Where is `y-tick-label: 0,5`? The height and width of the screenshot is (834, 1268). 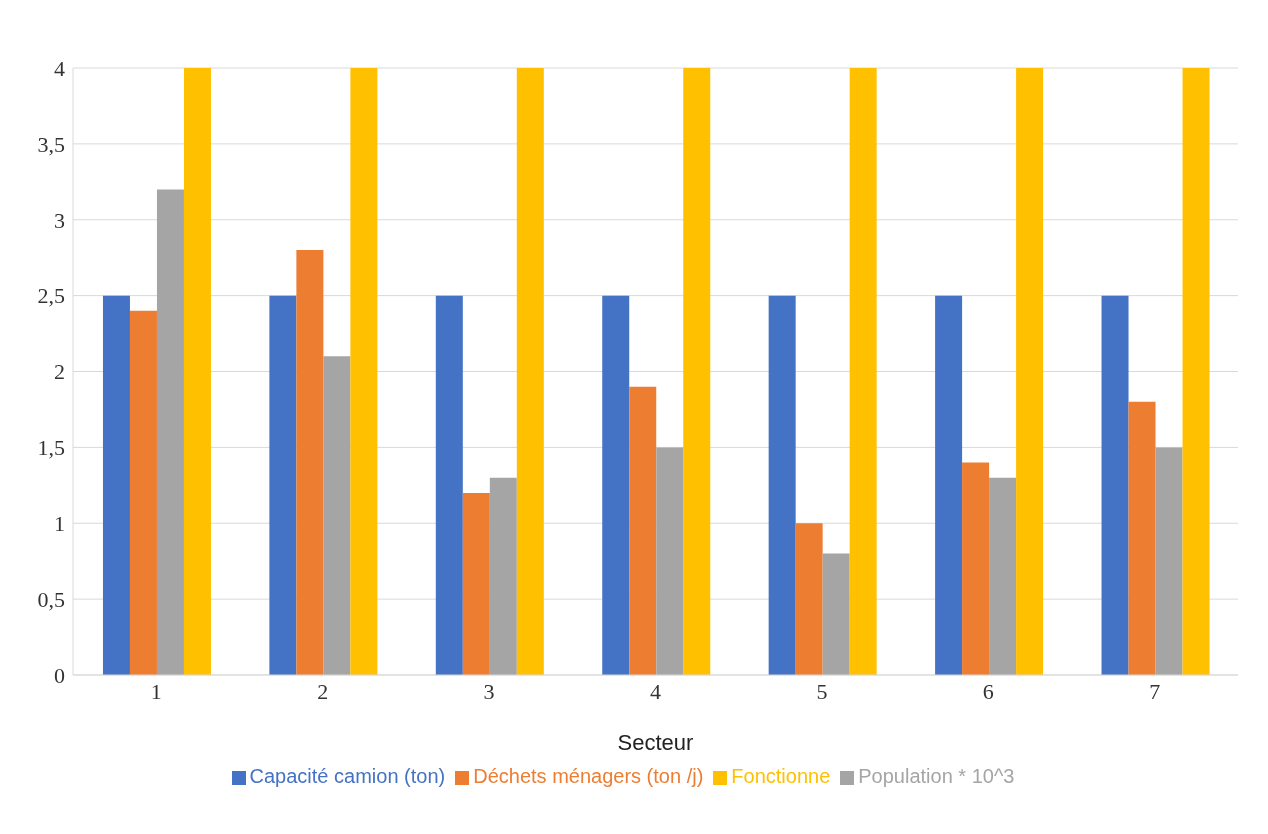 y-tick-label: 0,5 is located at coordinates (51, 599).